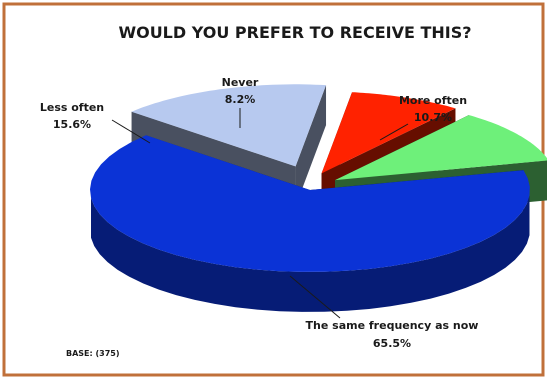 The image size is (547, 379). I want to click on slice-label-never: Never, so click(240, 82).